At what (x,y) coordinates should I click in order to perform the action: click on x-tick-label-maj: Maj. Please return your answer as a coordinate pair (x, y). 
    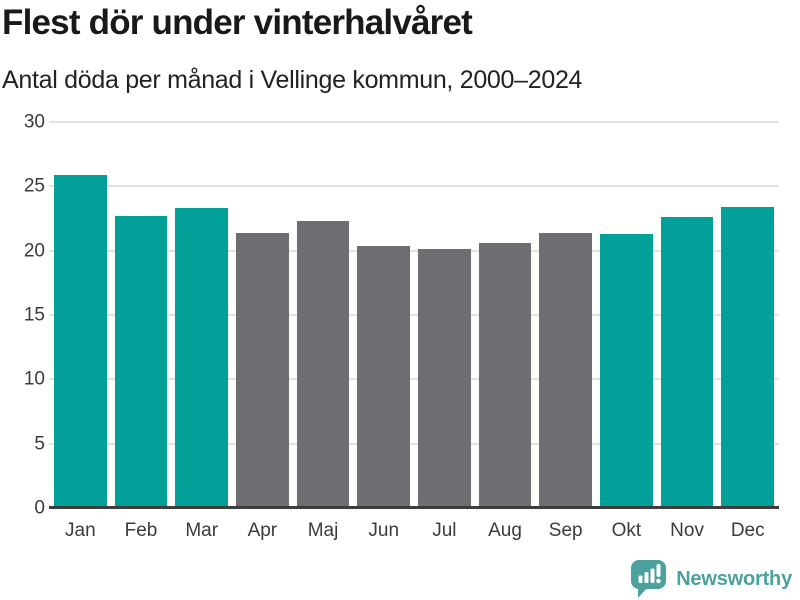
    Looking at the image, I should click on (323, 530).